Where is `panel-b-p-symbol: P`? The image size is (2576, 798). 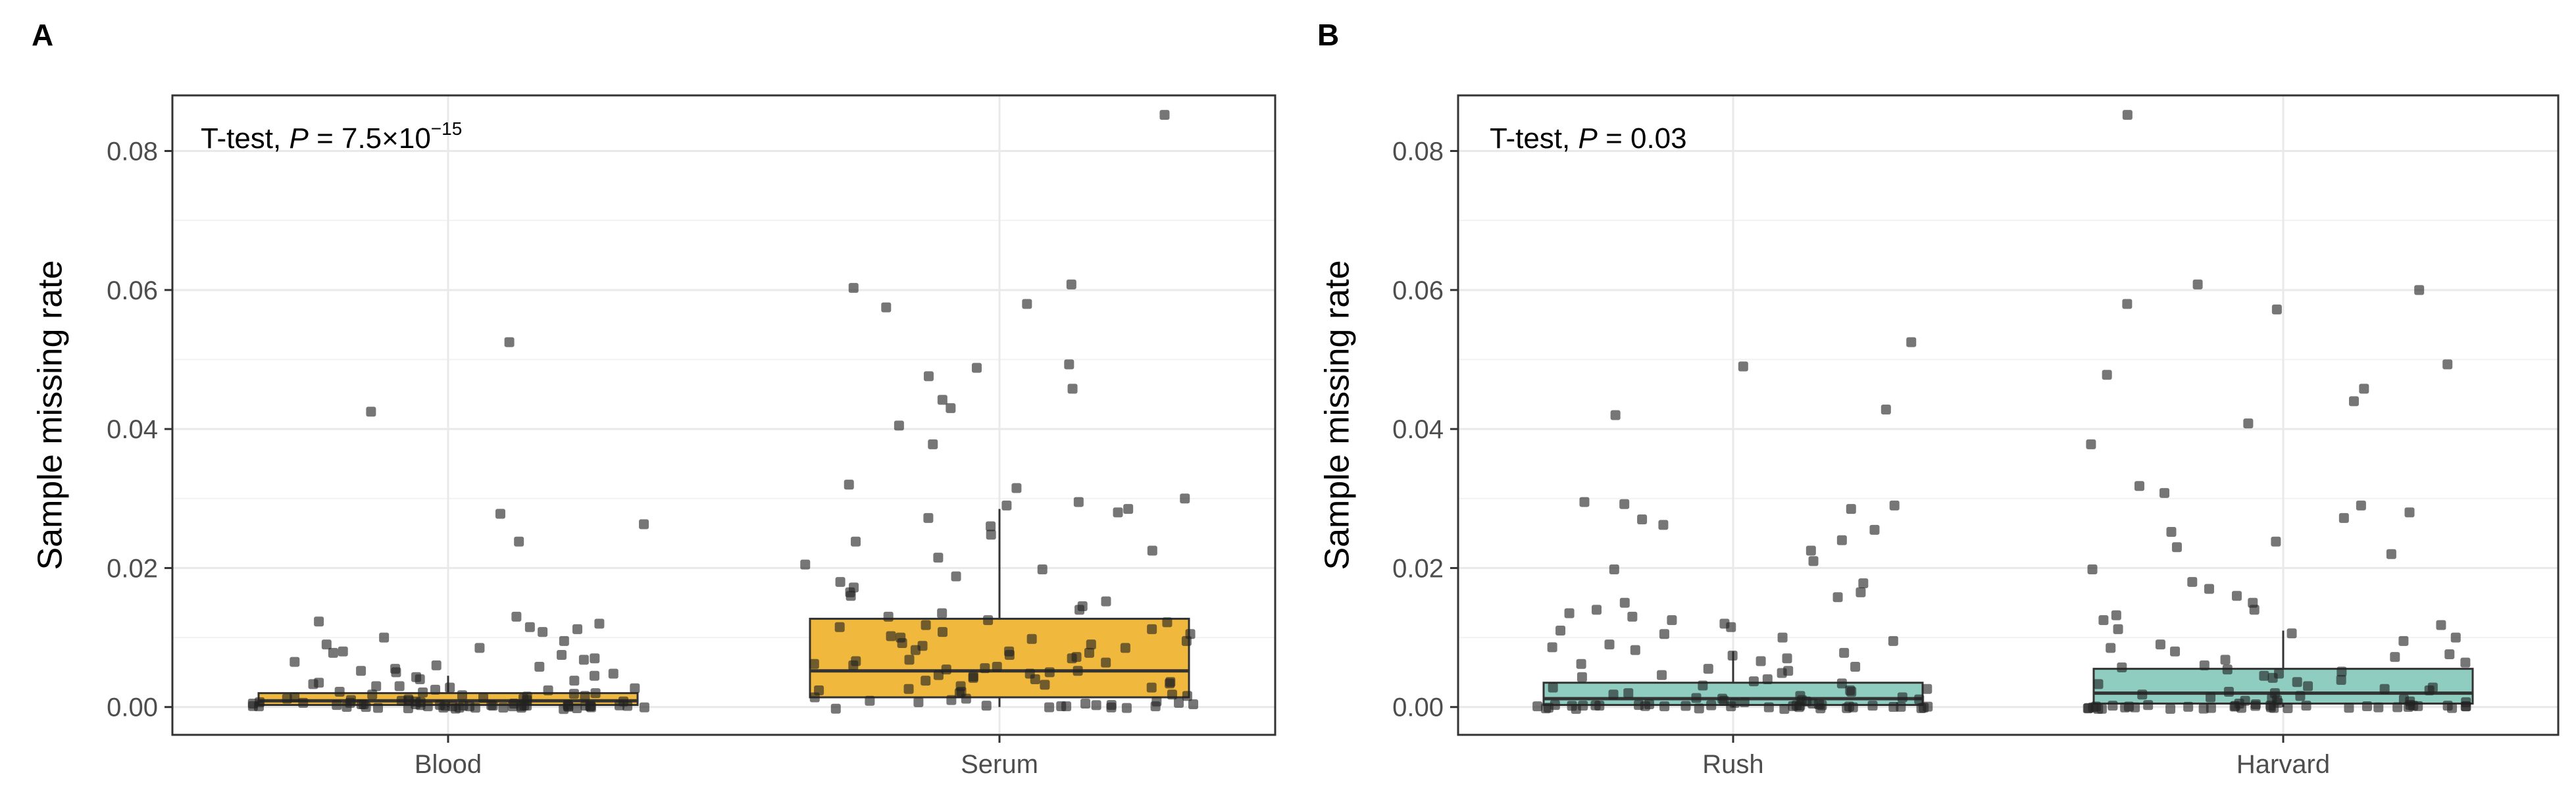 panel-b-p-symbol: P is located at coordinates (1588, 138).